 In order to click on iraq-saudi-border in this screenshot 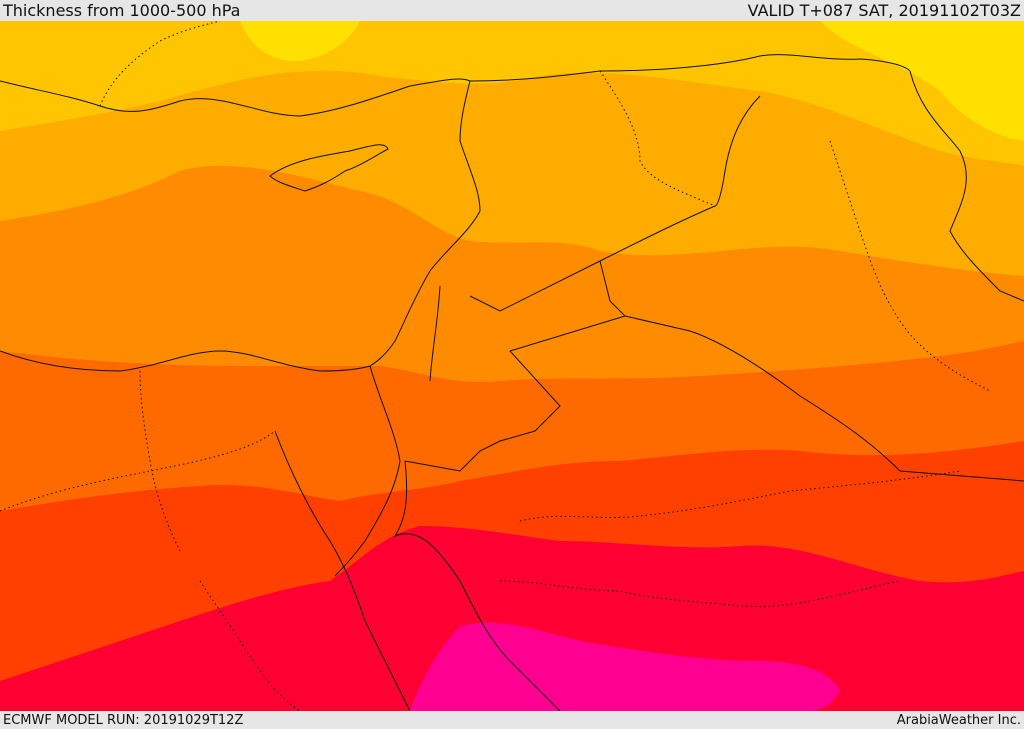, I will do `click(824, 398)`.